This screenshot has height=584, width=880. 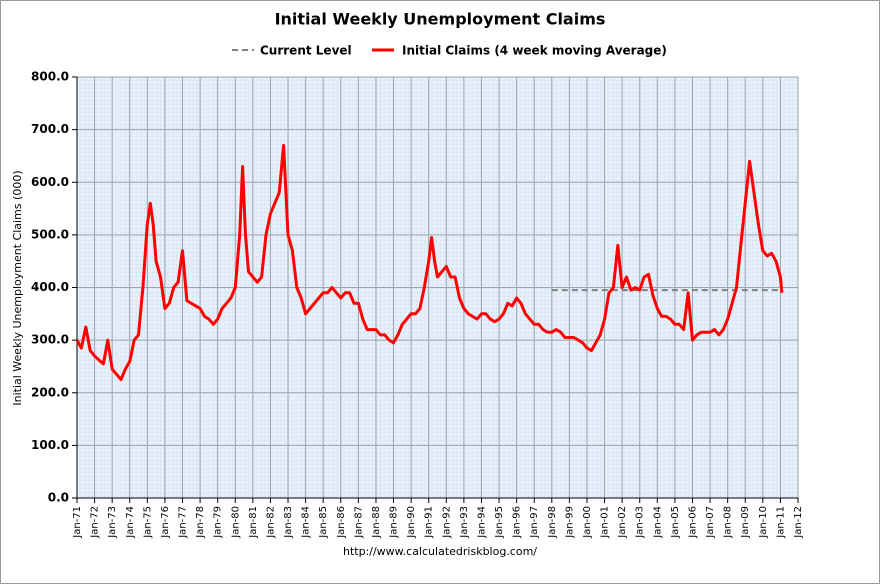 What do you see at coordinates (50, 340) in the screenshot?
I see `y-tick-label: 300.0` at bounding box center [50, 340].